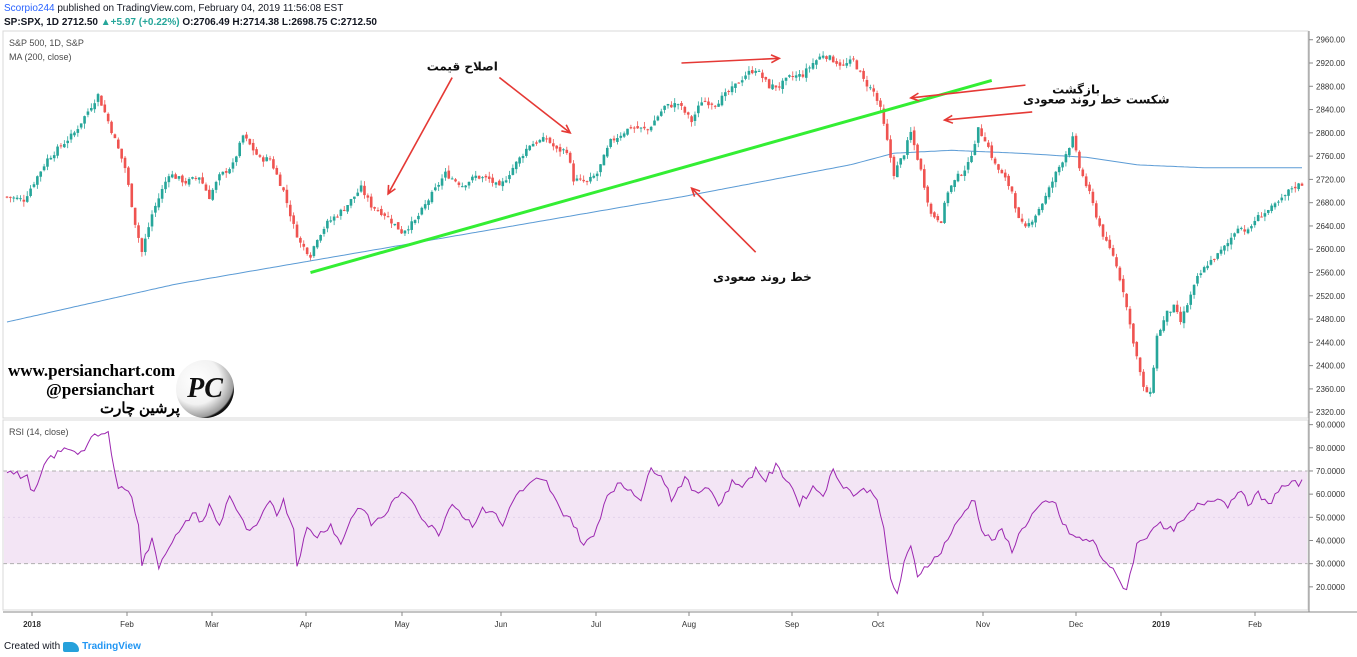 The image size is (1357, 657). What do you see at coordinates (1330, 40) in the screenshot?
I see `price-tick-label: 2960.00` at bounding box center [1330, 40].